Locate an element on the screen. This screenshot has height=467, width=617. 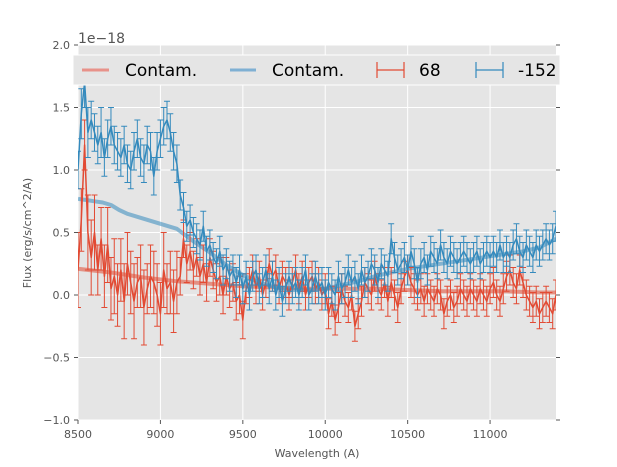
x-axis-label: Wavelength (A) is located at coordinates (317, 453).